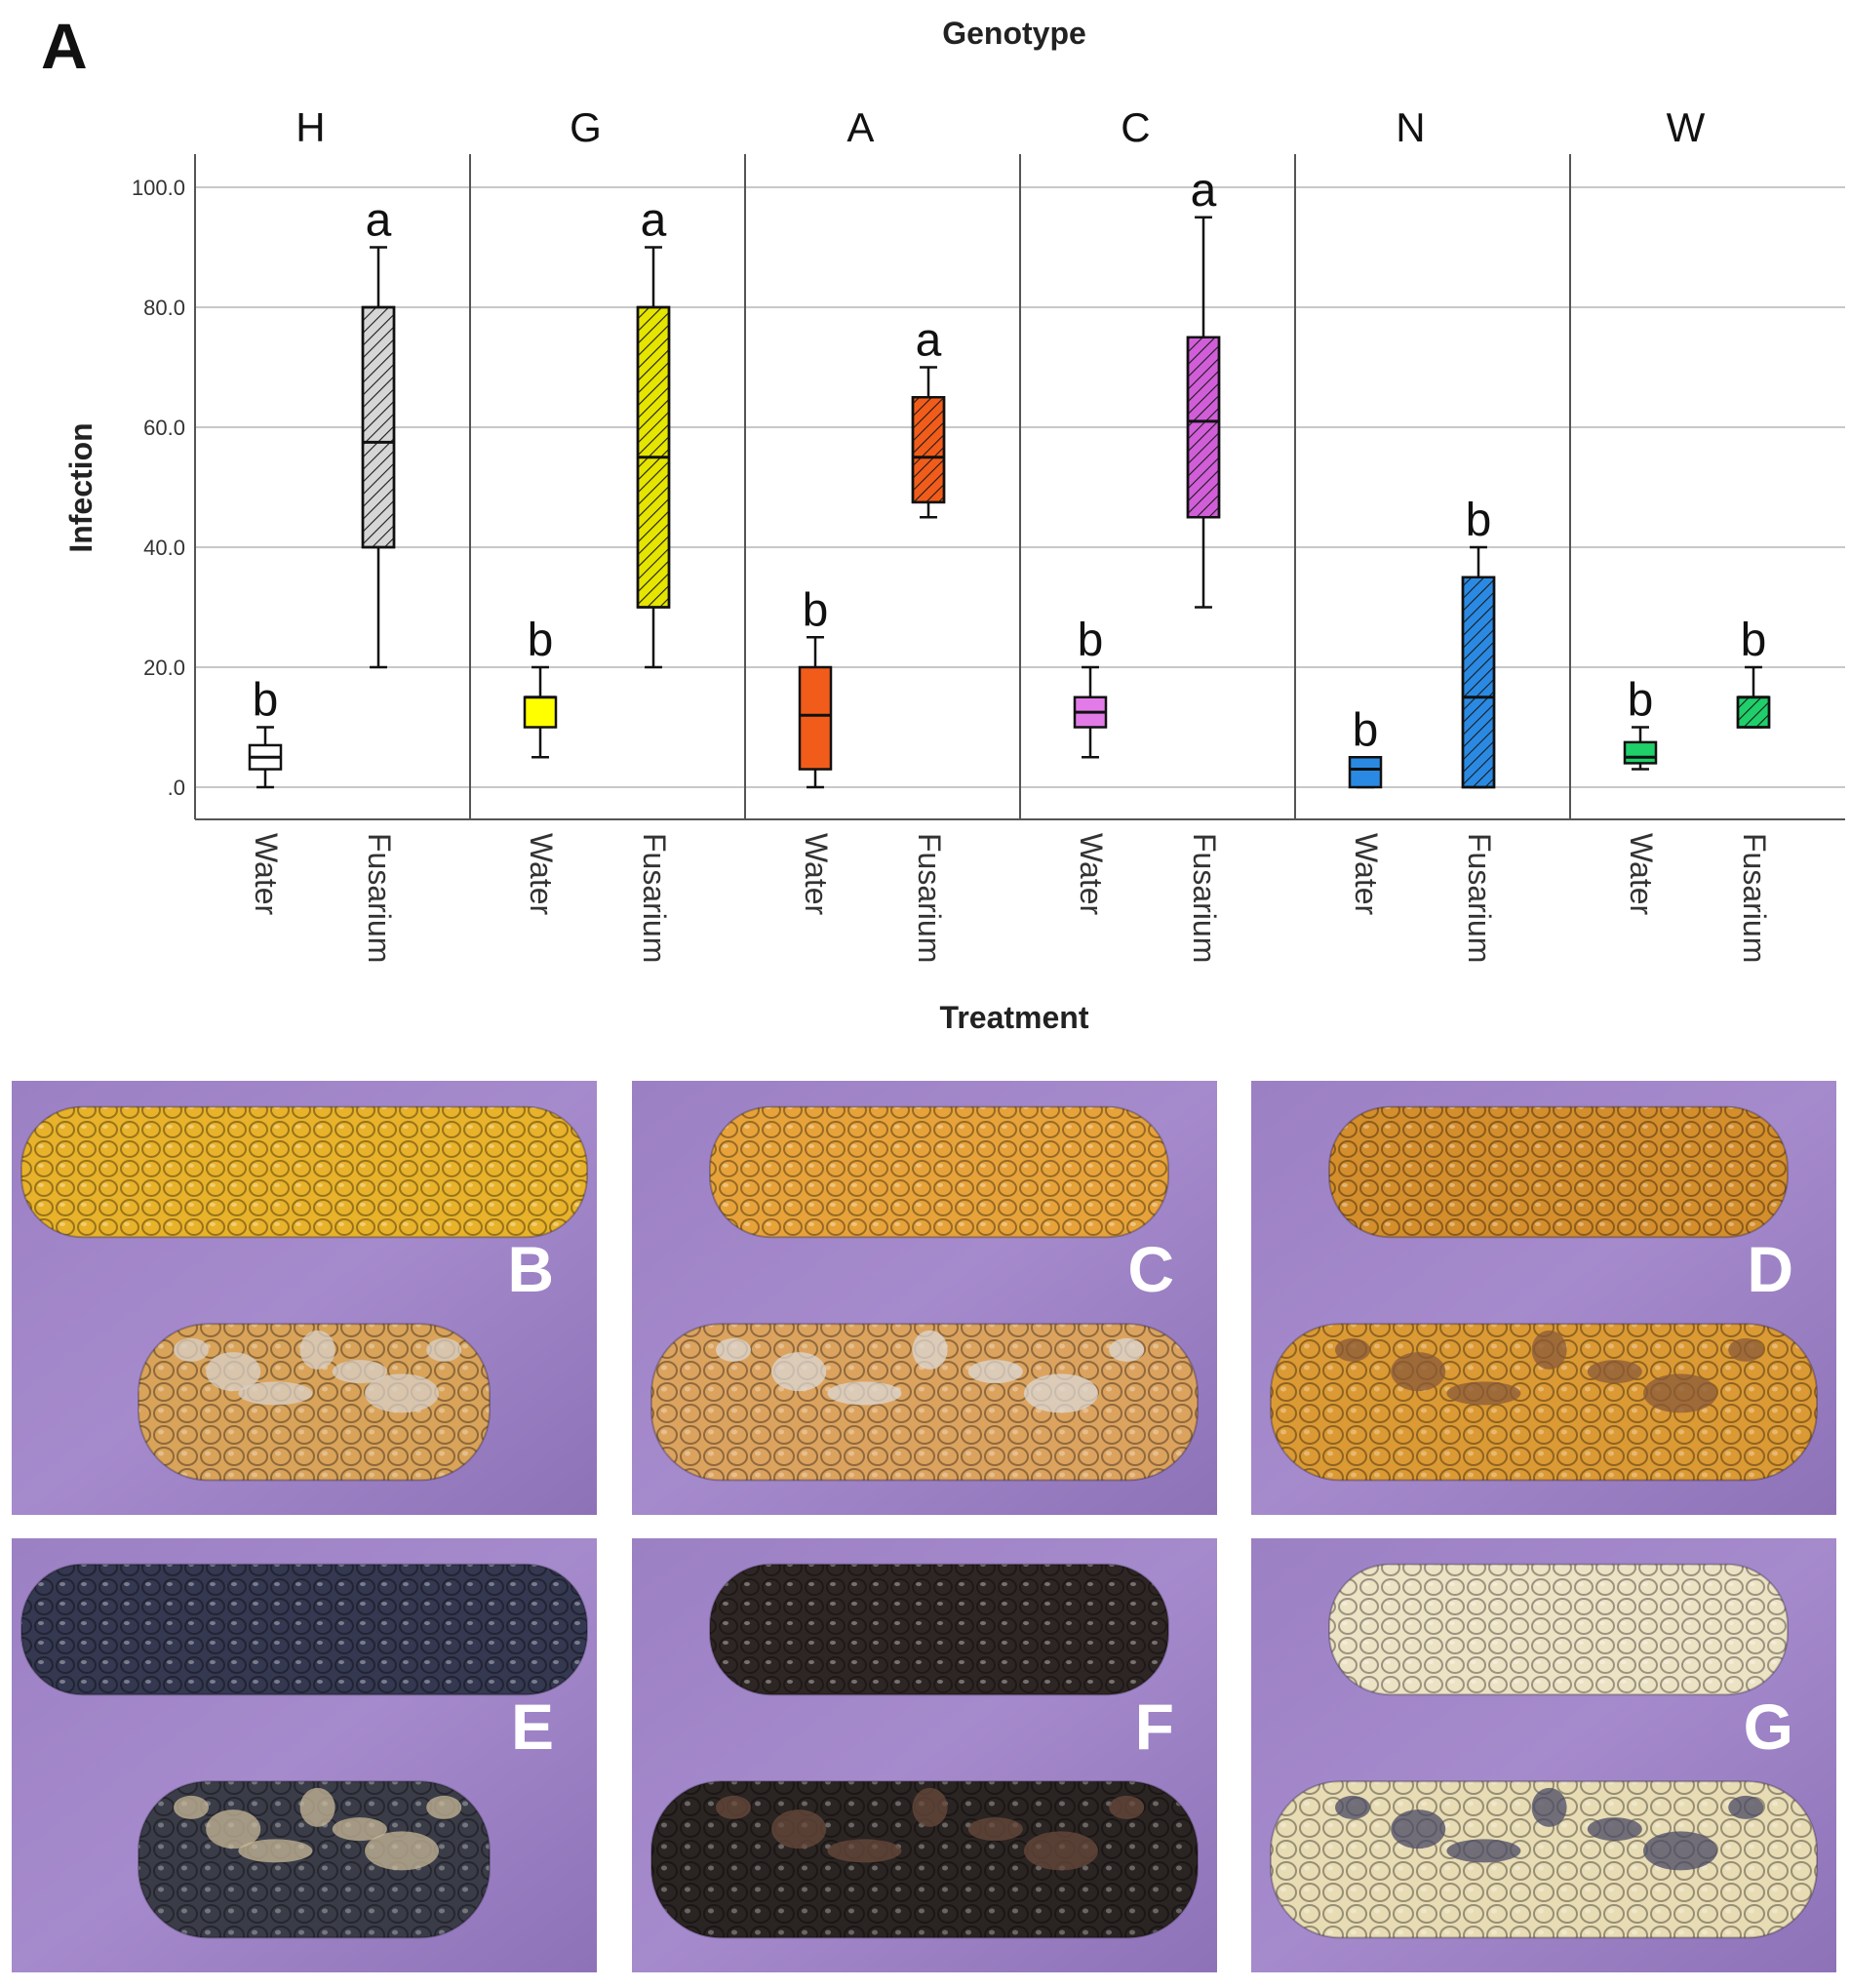 The image size is (1850, 1988). I want to click on photo-label-c: C, so click(1150, 1269).